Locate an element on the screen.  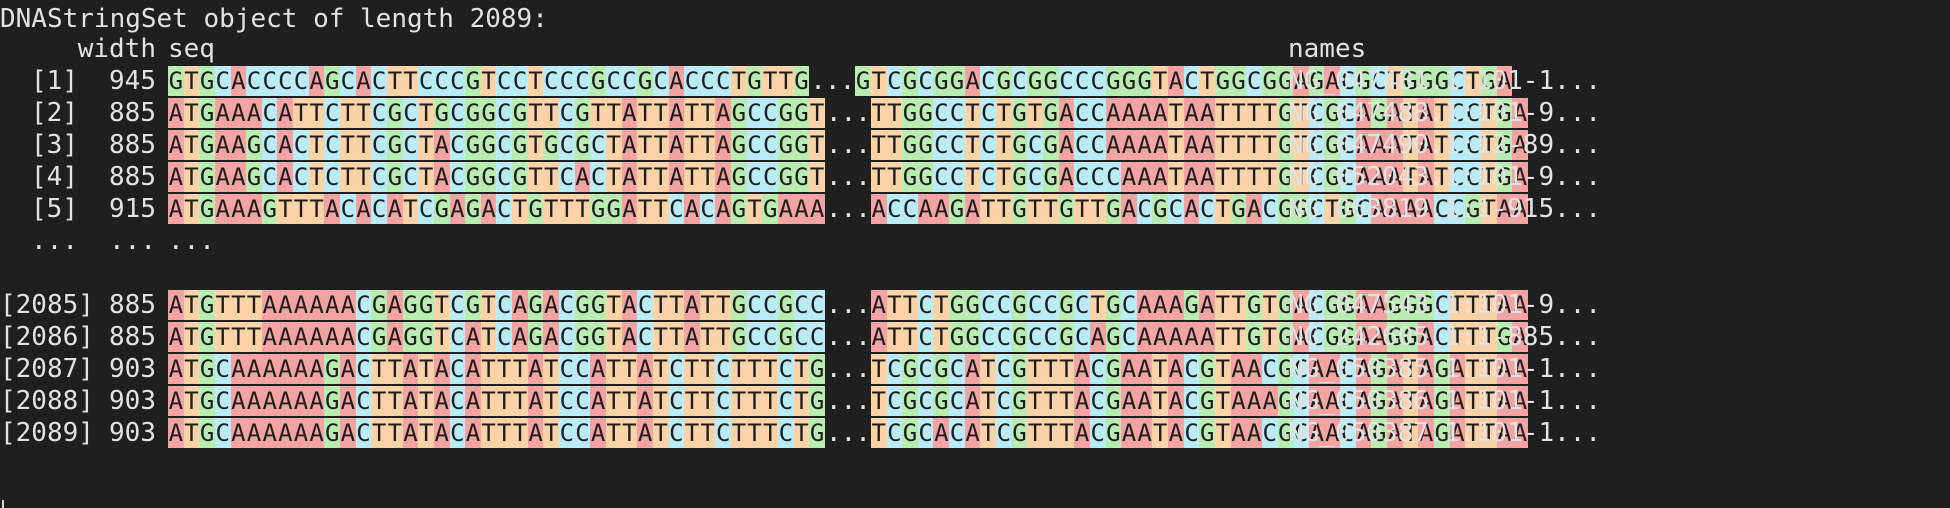
row-width: 915 is located at coordinates (132, 209).